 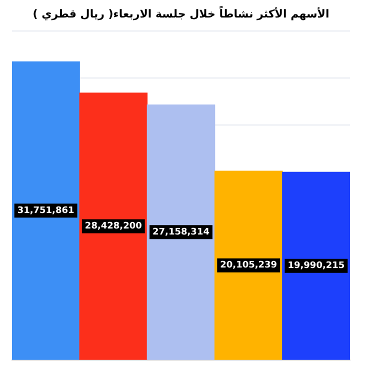 I want to click on data-label: 31,751,861, so click(x=45, y=211).